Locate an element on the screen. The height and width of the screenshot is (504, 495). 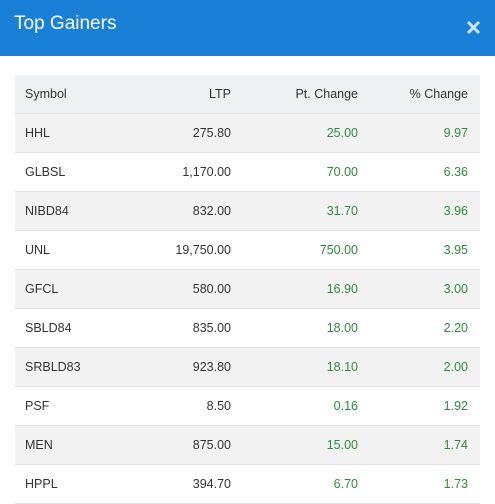
column-header: Symbol is located at coordinates (70, 94).